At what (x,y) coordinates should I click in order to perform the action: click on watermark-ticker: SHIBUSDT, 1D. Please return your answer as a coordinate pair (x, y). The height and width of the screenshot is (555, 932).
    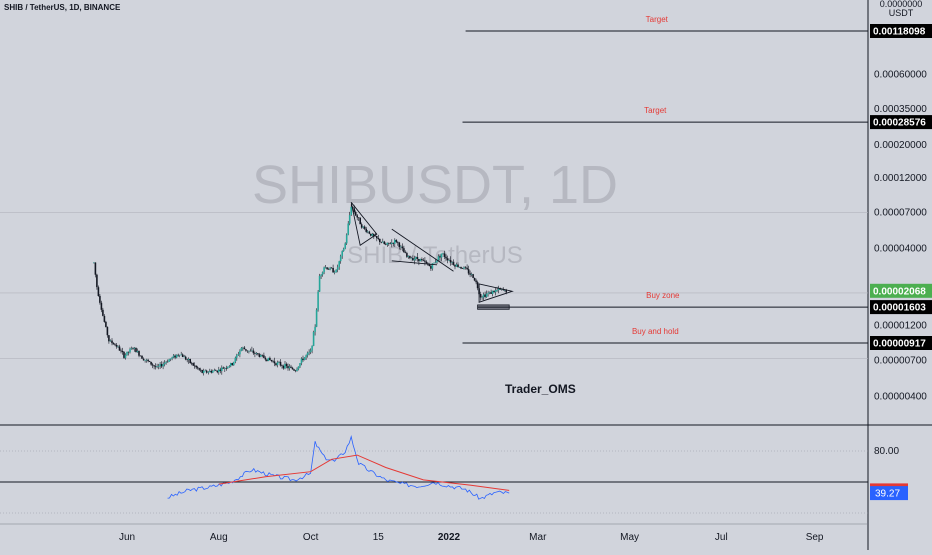
    Looking at the image, I should click on (435, 185).